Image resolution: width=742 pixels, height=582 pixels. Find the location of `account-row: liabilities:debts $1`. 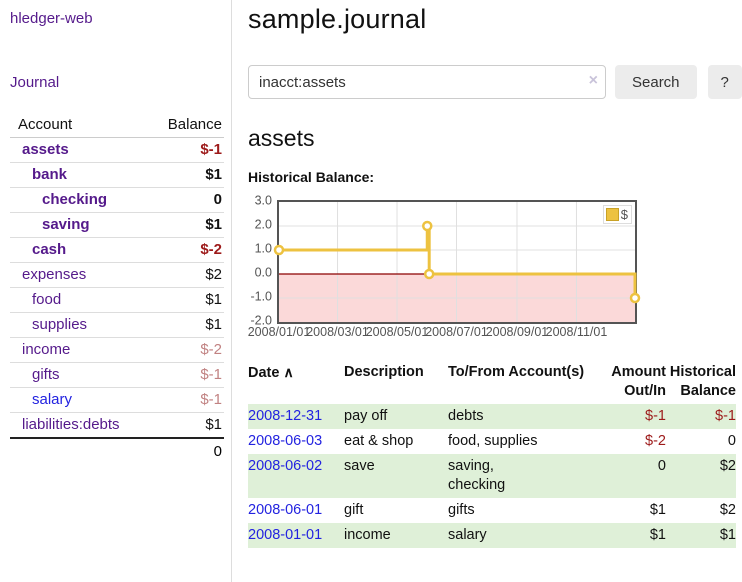

account-row: liabilities:debts $1 is located at coordinates (117, 425).